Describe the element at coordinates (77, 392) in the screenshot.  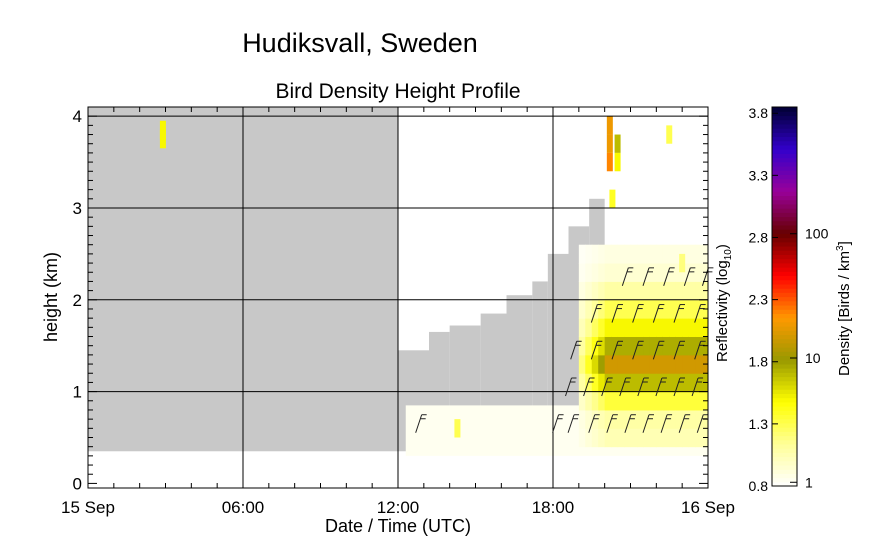
I see `y-tick-label: 1` at that location.